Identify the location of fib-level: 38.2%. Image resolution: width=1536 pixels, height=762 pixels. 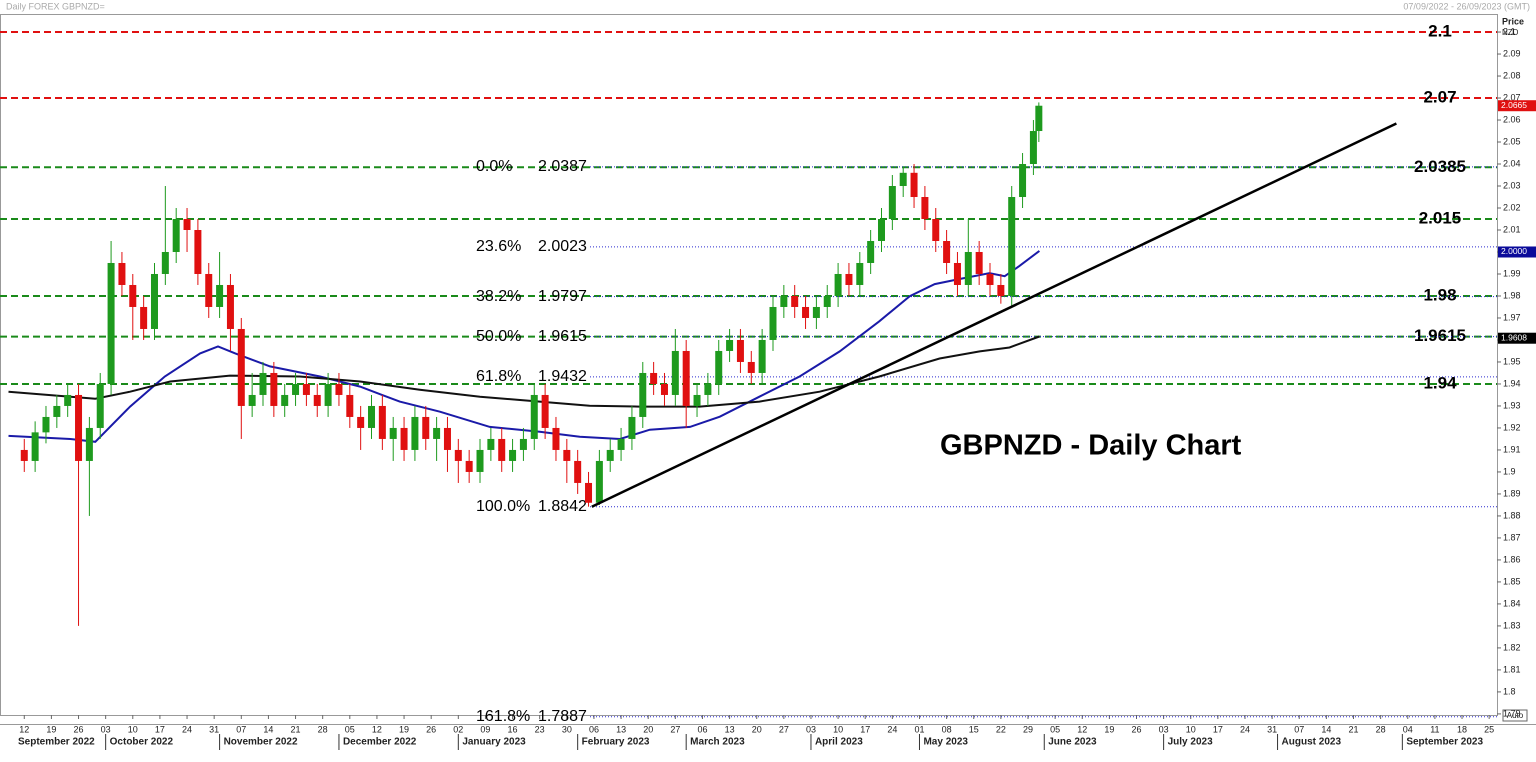
(498, 296).